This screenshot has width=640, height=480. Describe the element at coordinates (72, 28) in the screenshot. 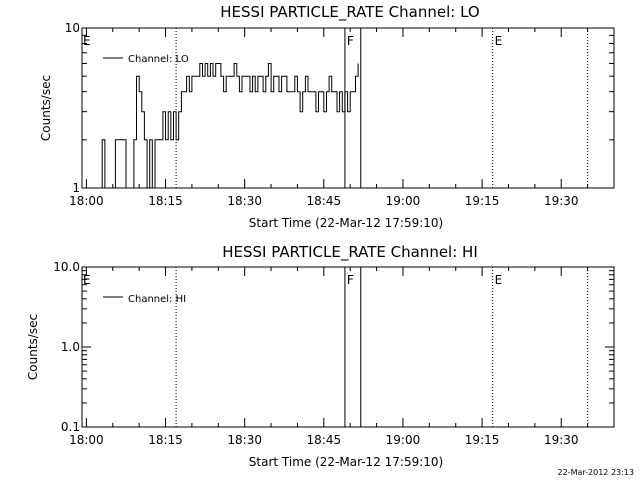

I see `y-tick-label: 10` at that location.